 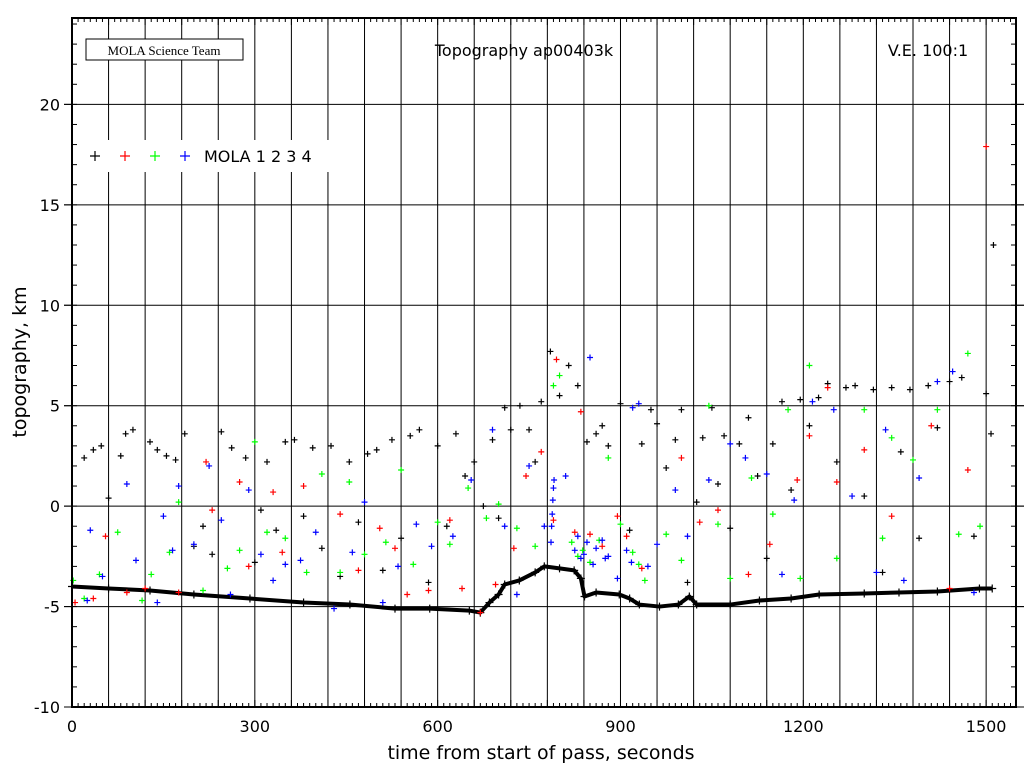 I want to click on x-tick-label: 300, so click(x=255, y=726).